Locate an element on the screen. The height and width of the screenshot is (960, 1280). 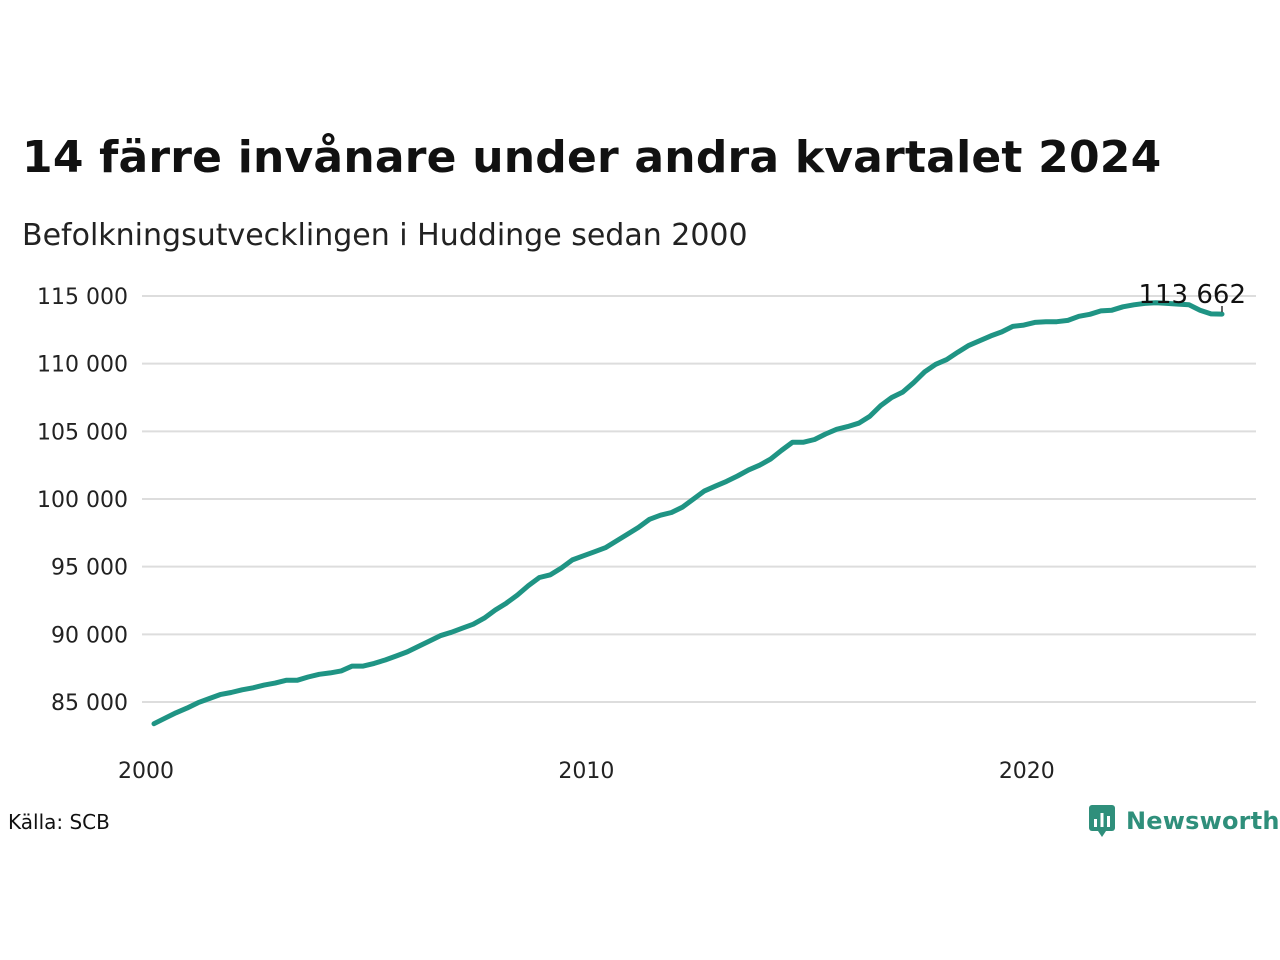
y-tick-label: 100 000 is located at coordinates (82, 500).